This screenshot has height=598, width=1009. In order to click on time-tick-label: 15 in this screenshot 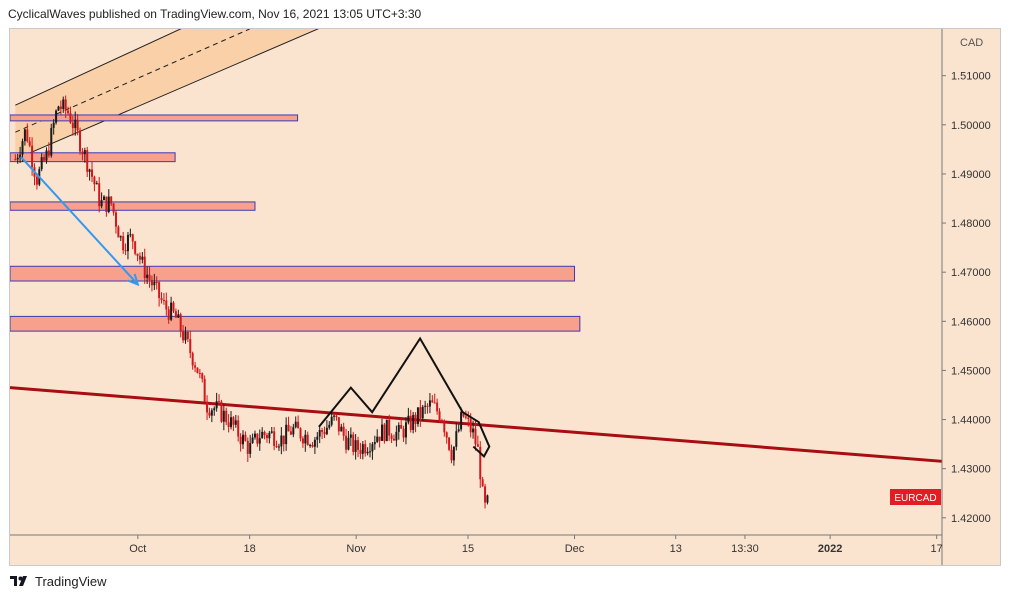, I will do `click(468, 549)`.